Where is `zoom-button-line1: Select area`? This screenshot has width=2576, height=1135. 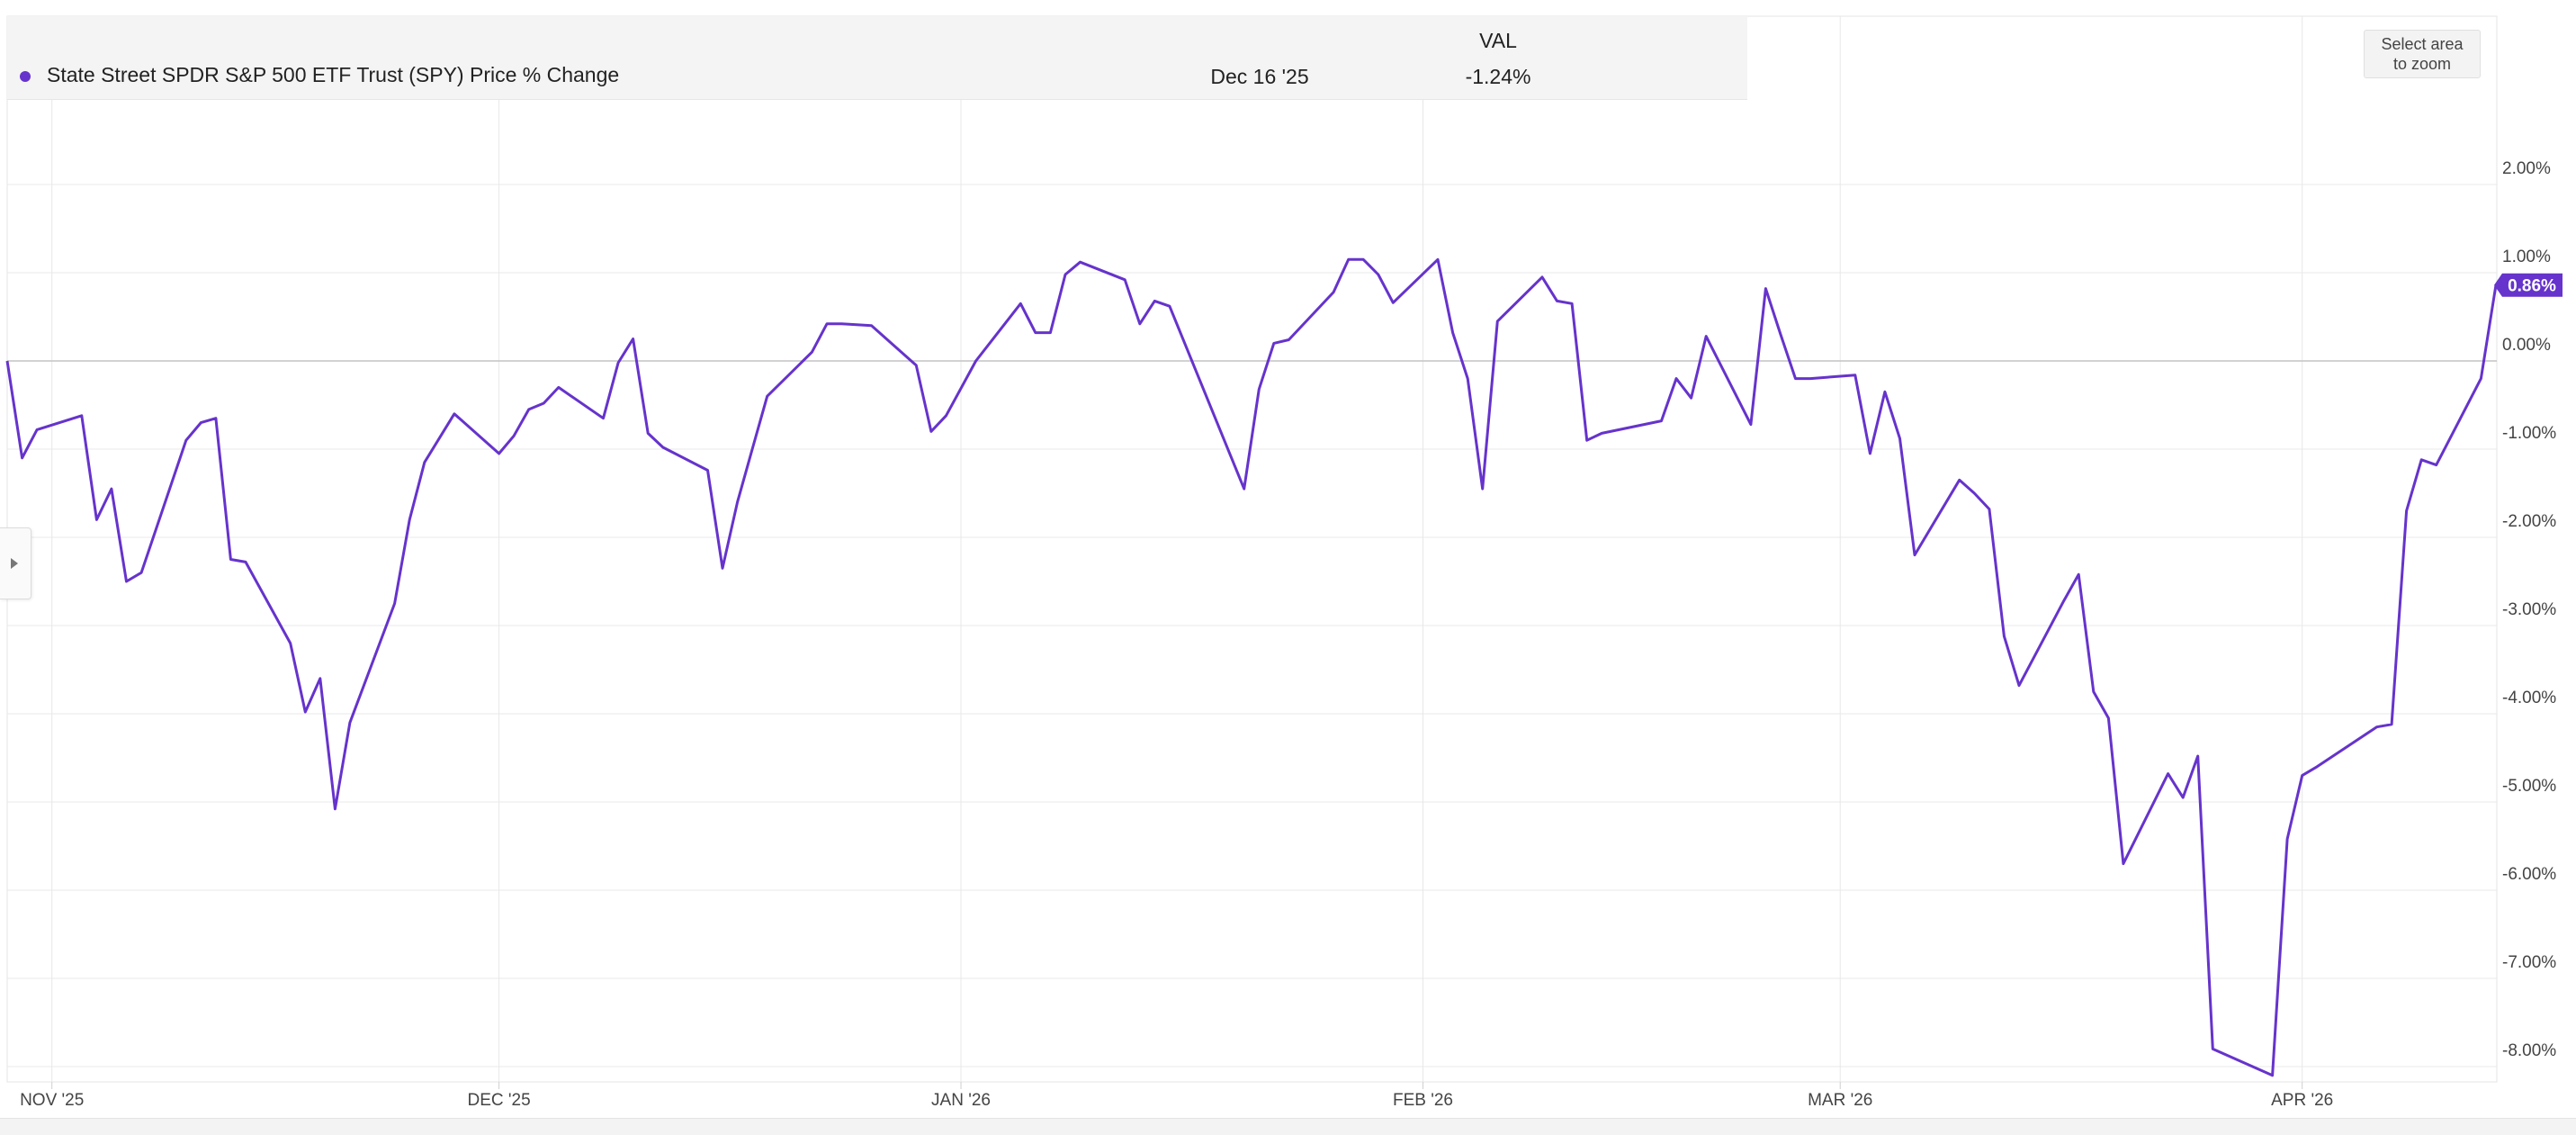 zoom-button-line1: Select area is located at coordinates (2422, 44).